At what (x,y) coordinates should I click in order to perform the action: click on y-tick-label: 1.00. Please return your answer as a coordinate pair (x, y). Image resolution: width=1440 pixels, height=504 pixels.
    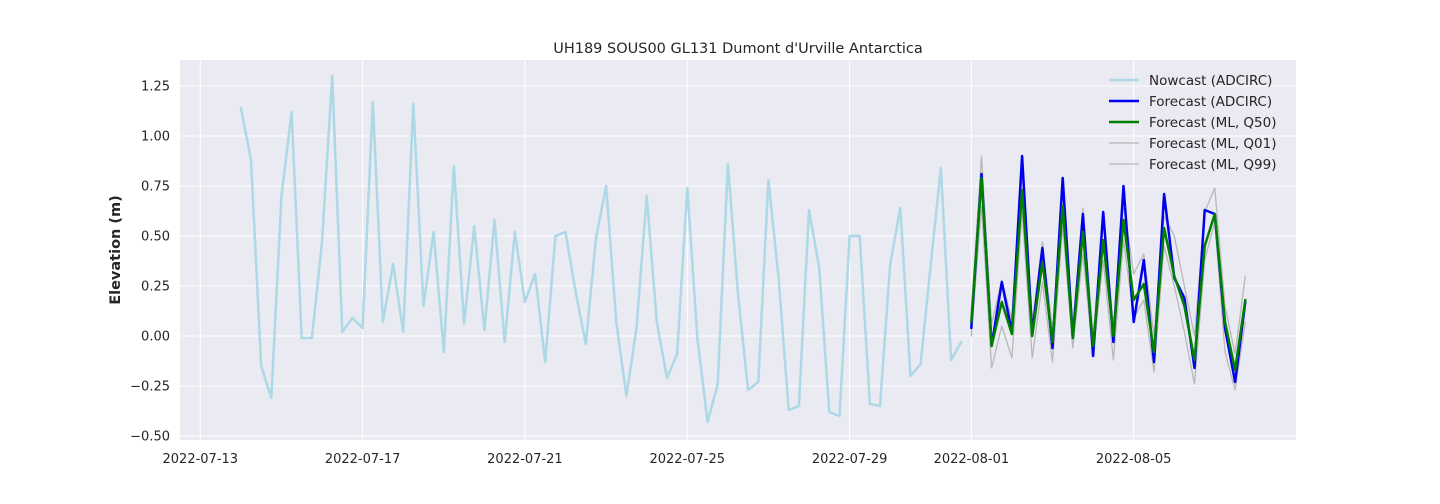
    Looking at the image, I should click on (155, 137).